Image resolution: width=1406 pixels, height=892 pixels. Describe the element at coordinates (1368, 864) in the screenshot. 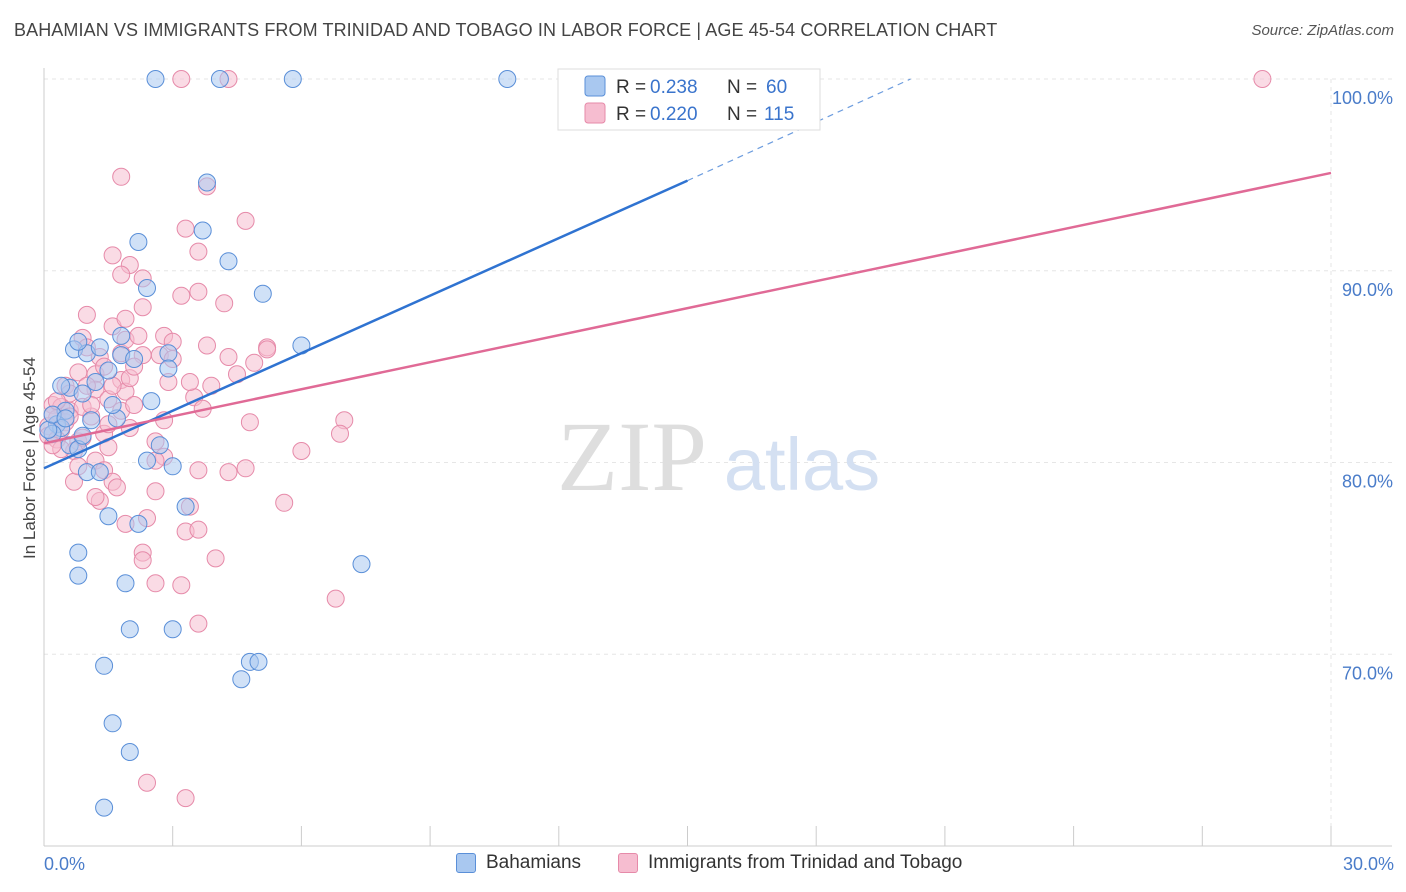

I see `x-tick-label-max: 30.0%` at that location.